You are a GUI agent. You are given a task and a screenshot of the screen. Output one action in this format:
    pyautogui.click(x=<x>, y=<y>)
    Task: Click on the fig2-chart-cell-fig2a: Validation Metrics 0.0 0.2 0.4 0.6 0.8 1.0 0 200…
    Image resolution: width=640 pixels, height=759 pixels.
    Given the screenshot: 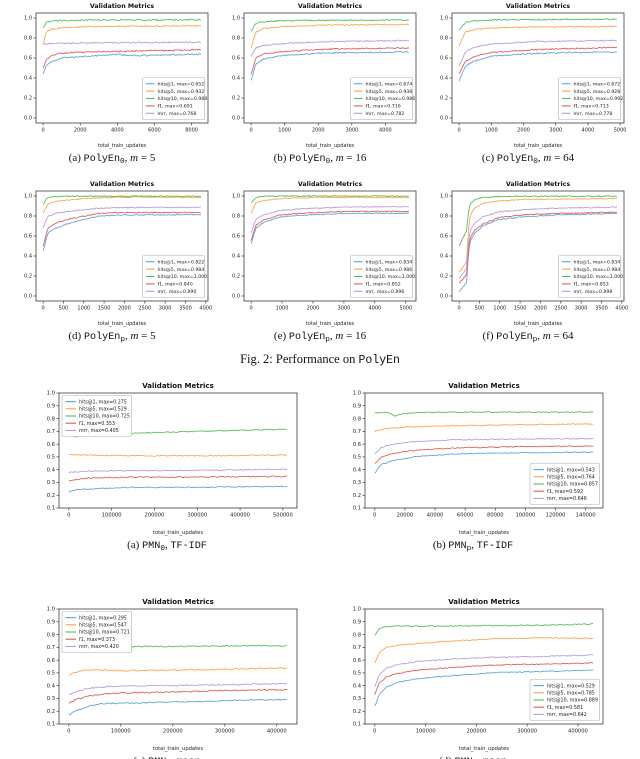 What is the action you would take?
    pyautogui.click(x=112, y=89)
    